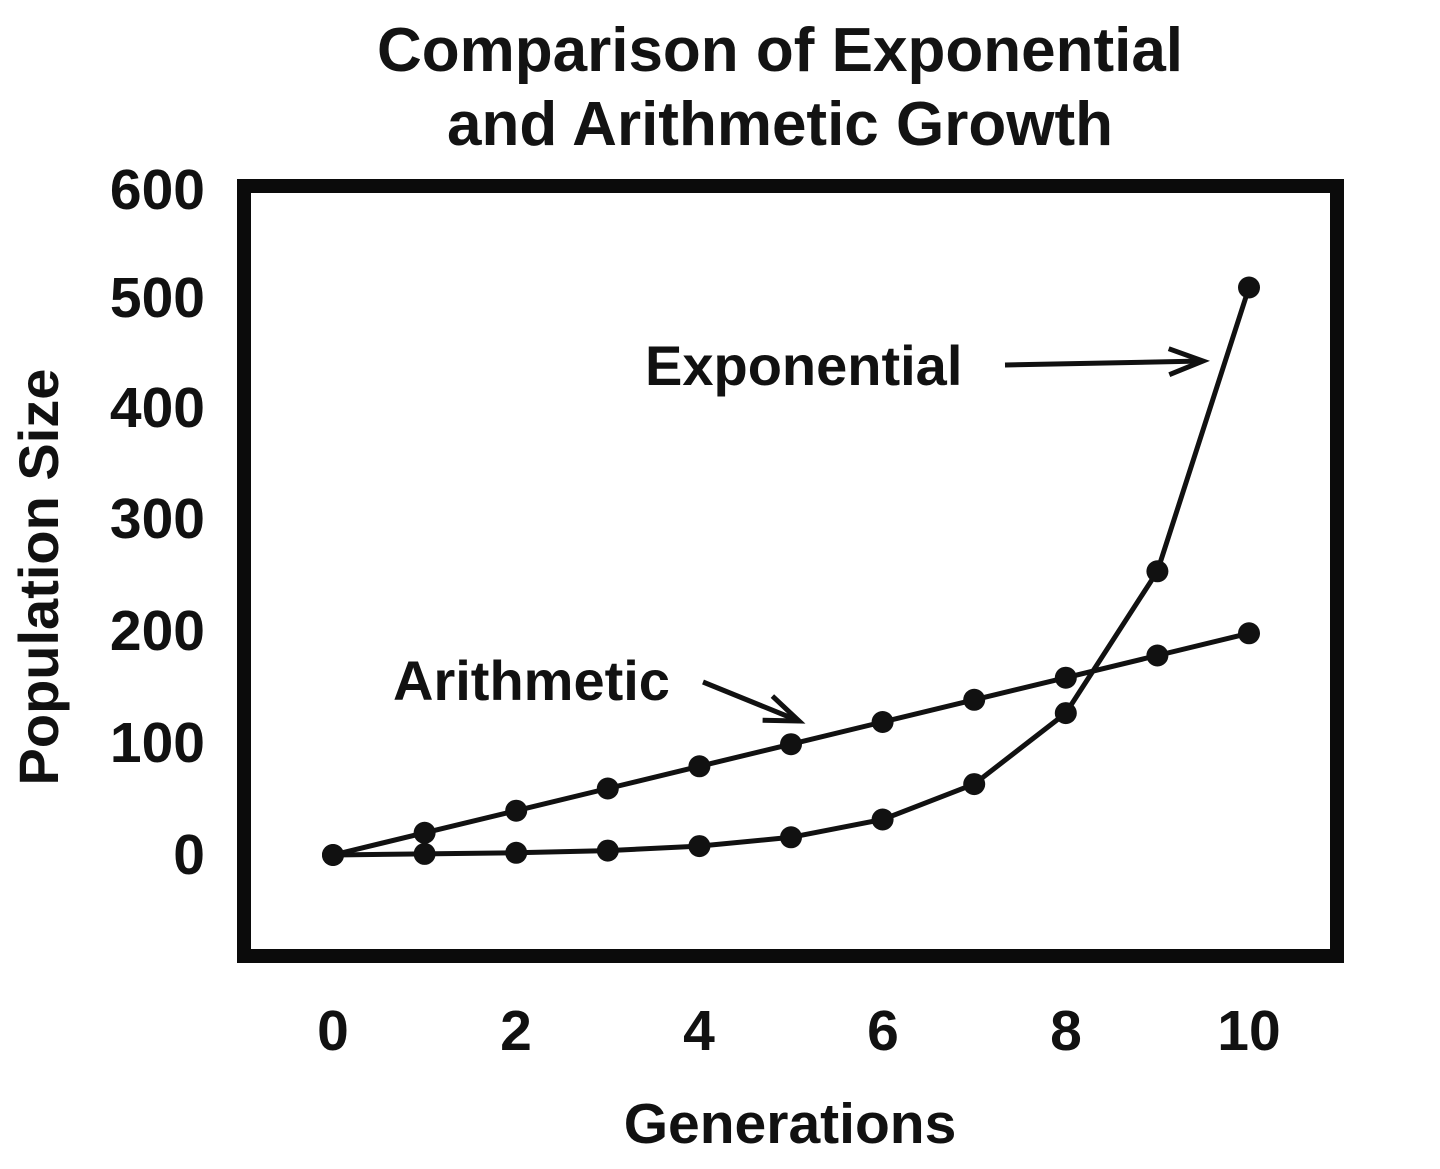 The image size is (1440, 1169). I want to click on y-tick-100: 100, so click(157, 743).